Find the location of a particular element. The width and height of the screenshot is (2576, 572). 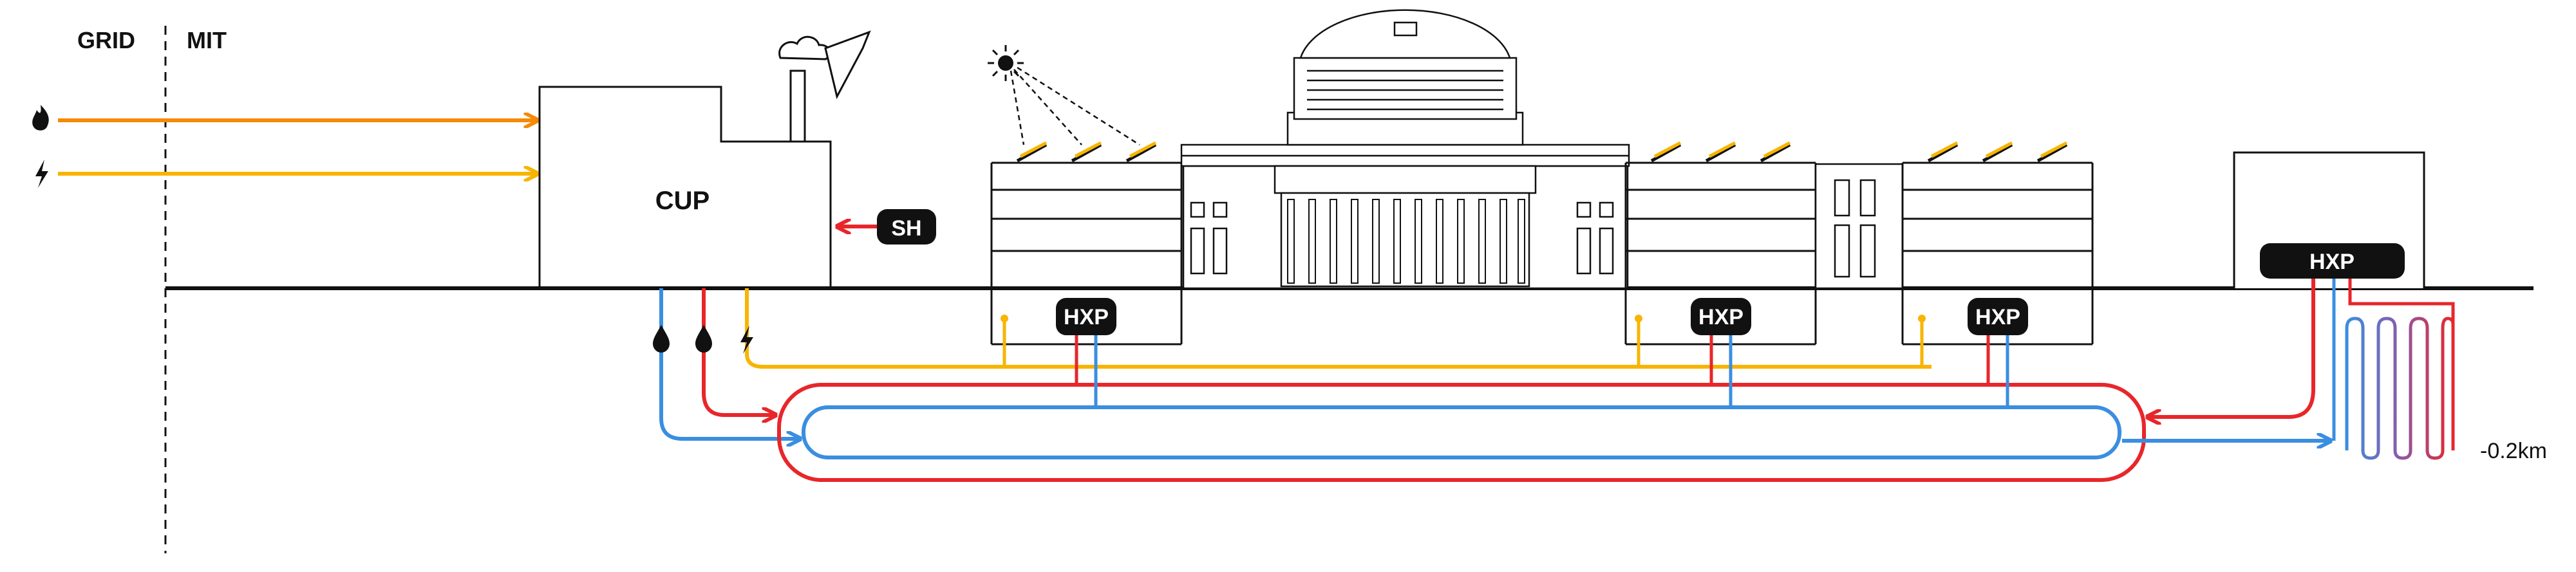

grid-label: GRID is located at coordinates (106, 40).